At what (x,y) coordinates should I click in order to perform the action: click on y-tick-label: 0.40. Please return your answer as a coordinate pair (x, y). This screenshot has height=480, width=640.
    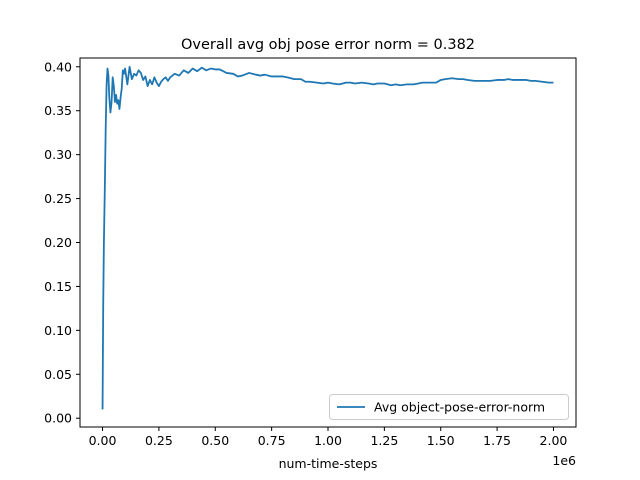
    Looking at the image, I should click on (58, 66).